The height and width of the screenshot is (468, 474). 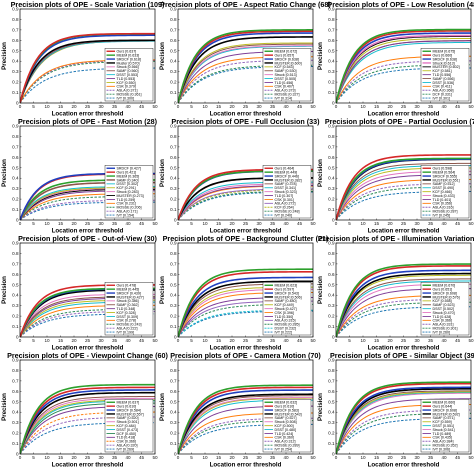 What do you see at coordinates (126, 83) in the screenshot?
I see `legend-entry: KCF [0.550]` at bounding box center [126, 83].